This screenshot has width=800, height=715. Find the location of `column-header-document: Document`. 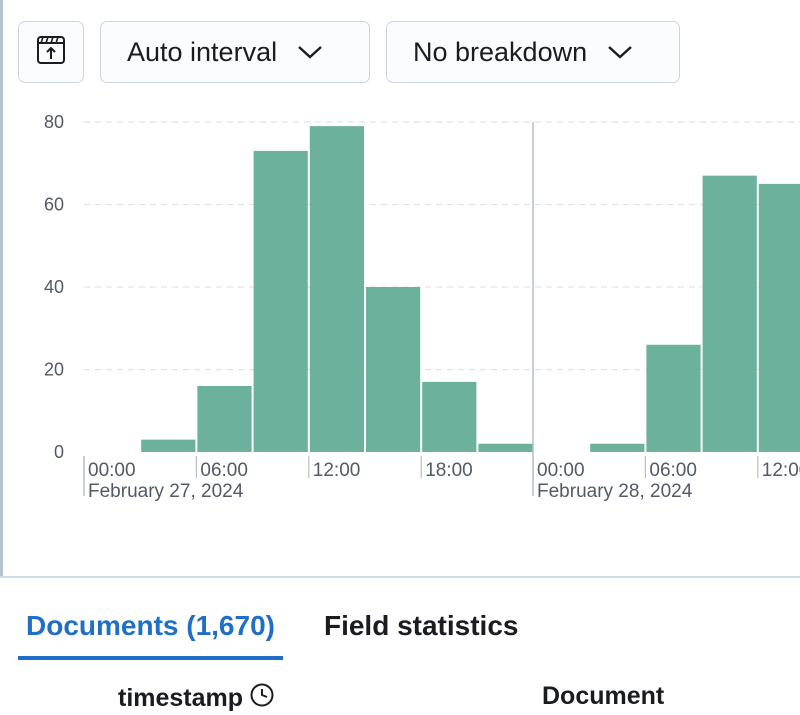

column-header-document: Document is located at coordinates (603, 696).